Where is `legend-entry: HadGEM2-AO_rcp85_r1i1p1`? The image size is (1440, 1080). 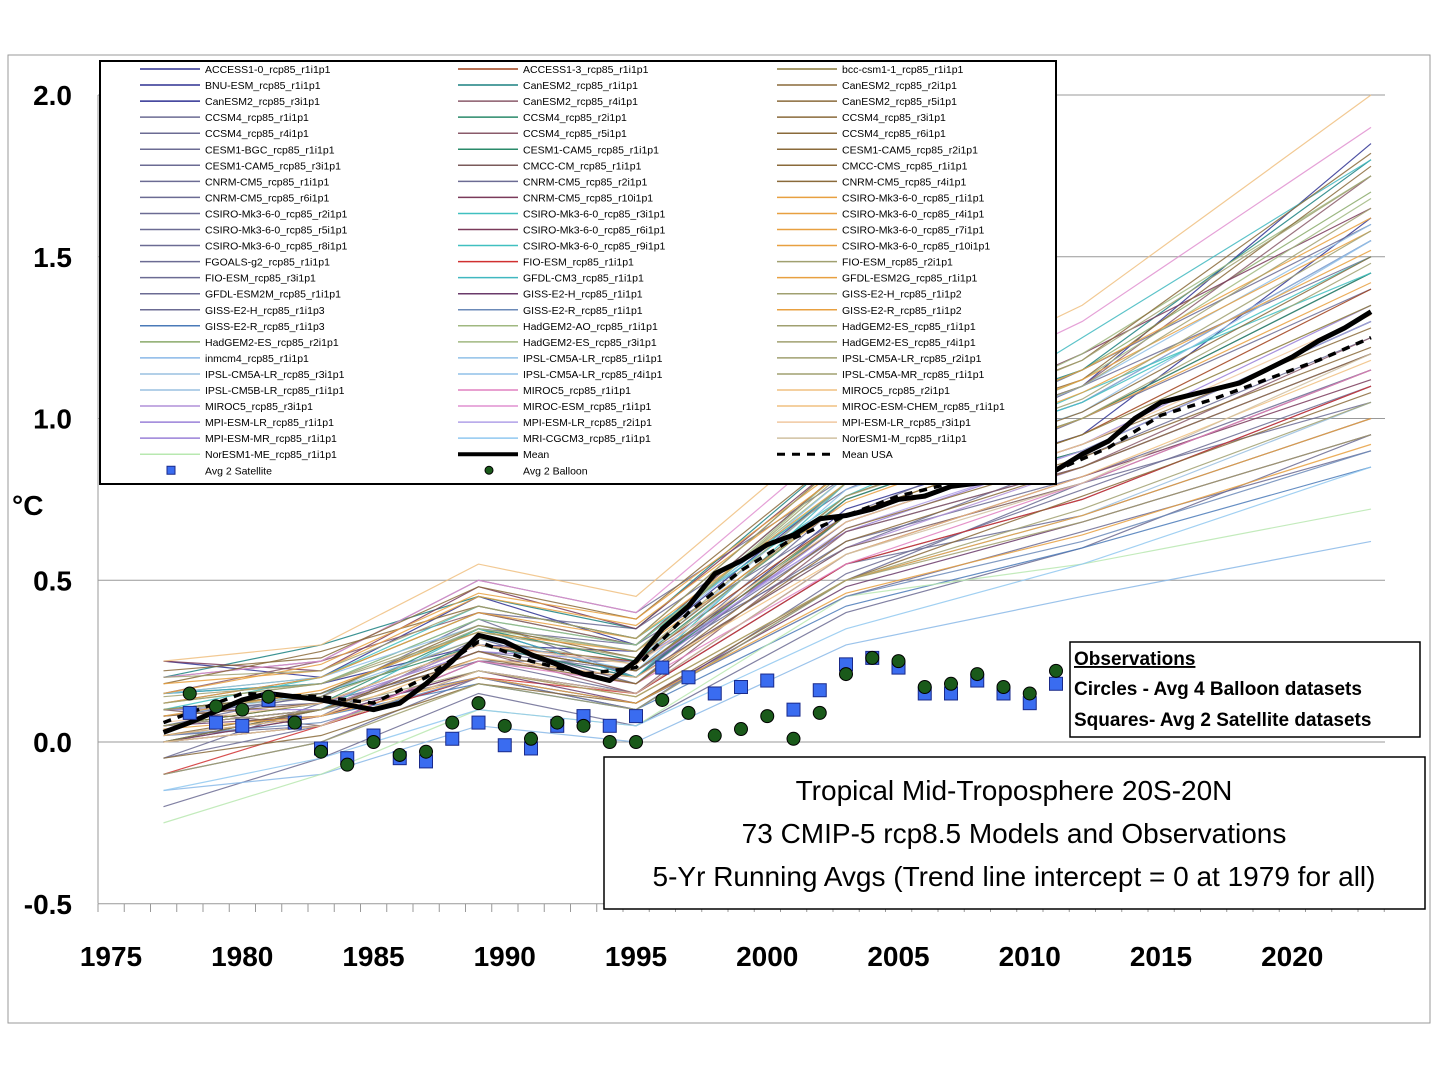
legend-entry: HadGEM2-AO_rcp85_r1i1p1 is located at coordinates (558, 327).